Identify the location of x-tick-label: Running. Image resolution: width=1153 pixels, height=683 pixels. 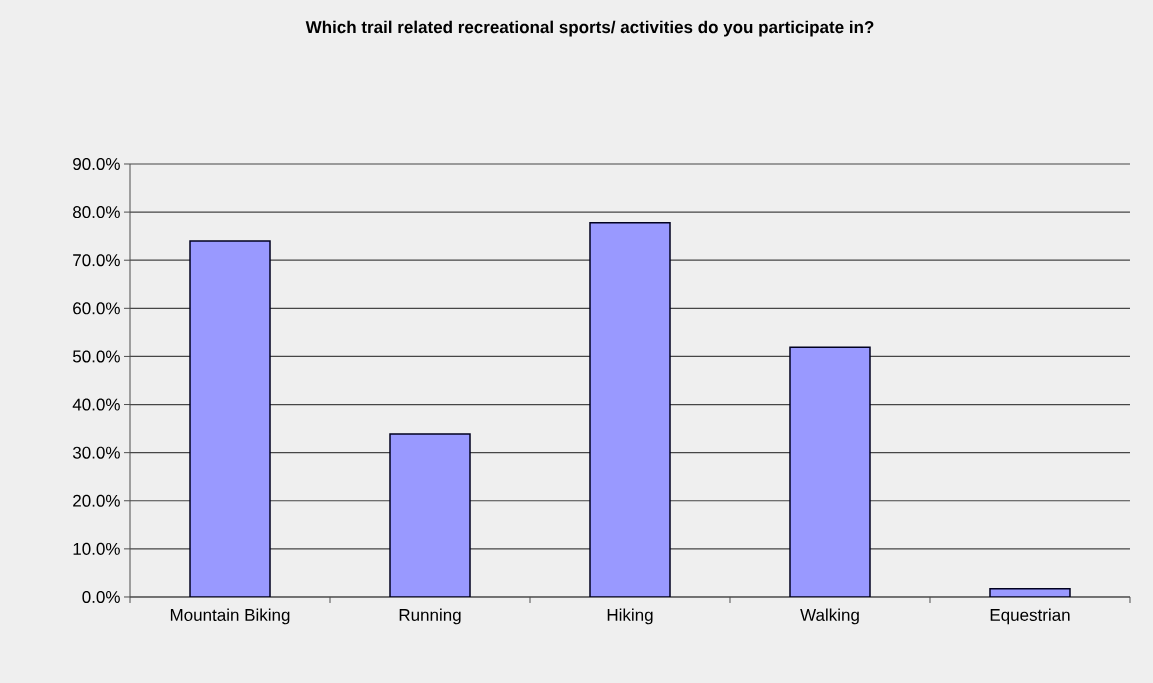
(430, 616).